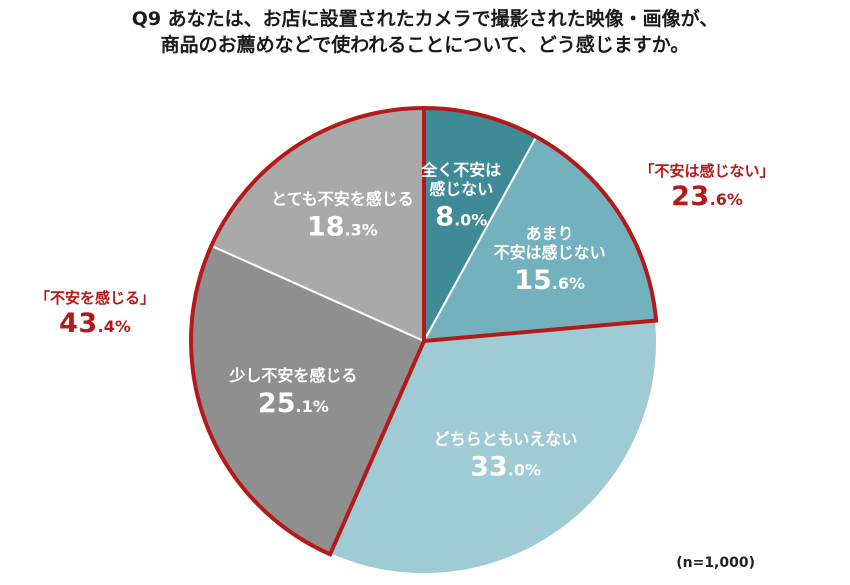  Describe the element at coordinates (78, 323) in the screenshot. I see `group-value-int: 43` at that location.